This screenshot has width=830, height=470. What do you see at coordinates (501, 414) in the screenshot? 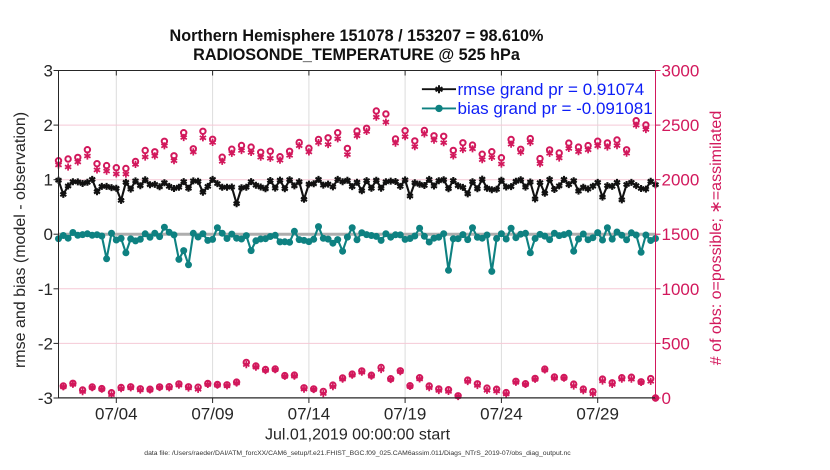
I see `svg-text: 07/24` at bounding box center [501, 414].